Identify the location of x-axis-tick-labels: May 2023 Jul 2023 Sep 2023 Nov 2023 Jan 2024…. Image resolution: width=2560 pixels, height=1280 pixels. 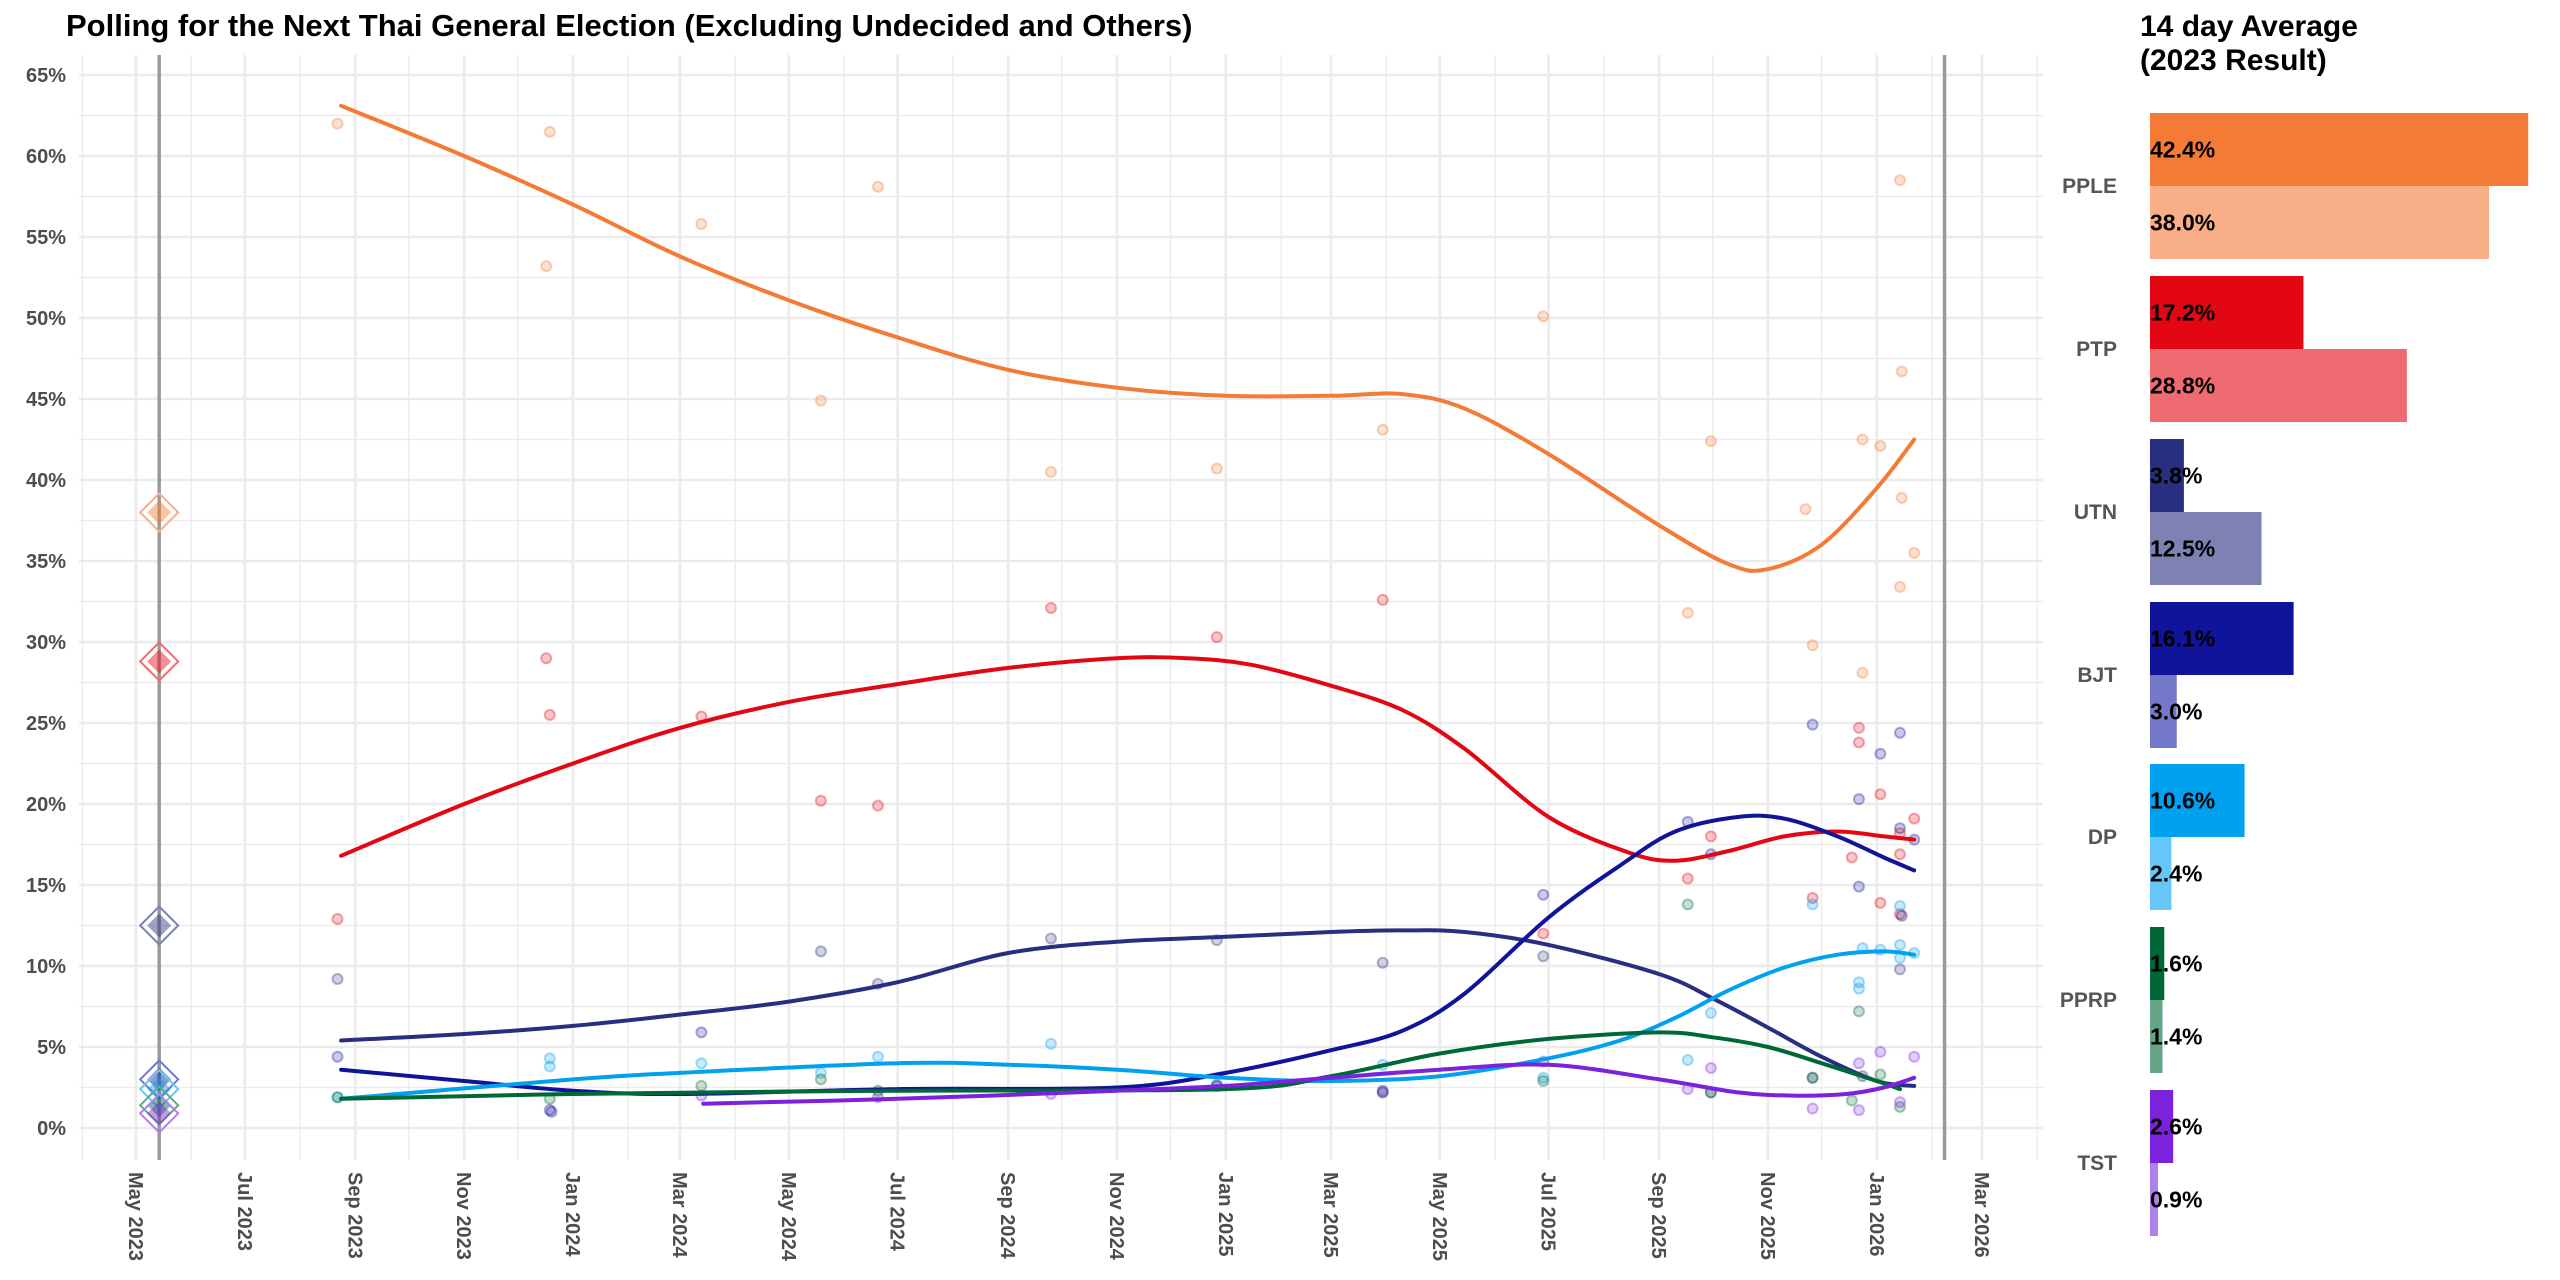
(1058, 1217).